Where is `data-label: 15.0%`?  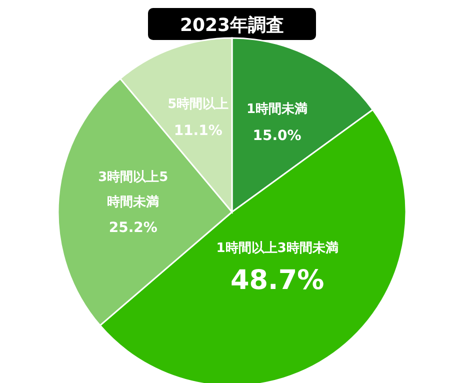
data-label: 15.0% is located at coordinates (277, 136).